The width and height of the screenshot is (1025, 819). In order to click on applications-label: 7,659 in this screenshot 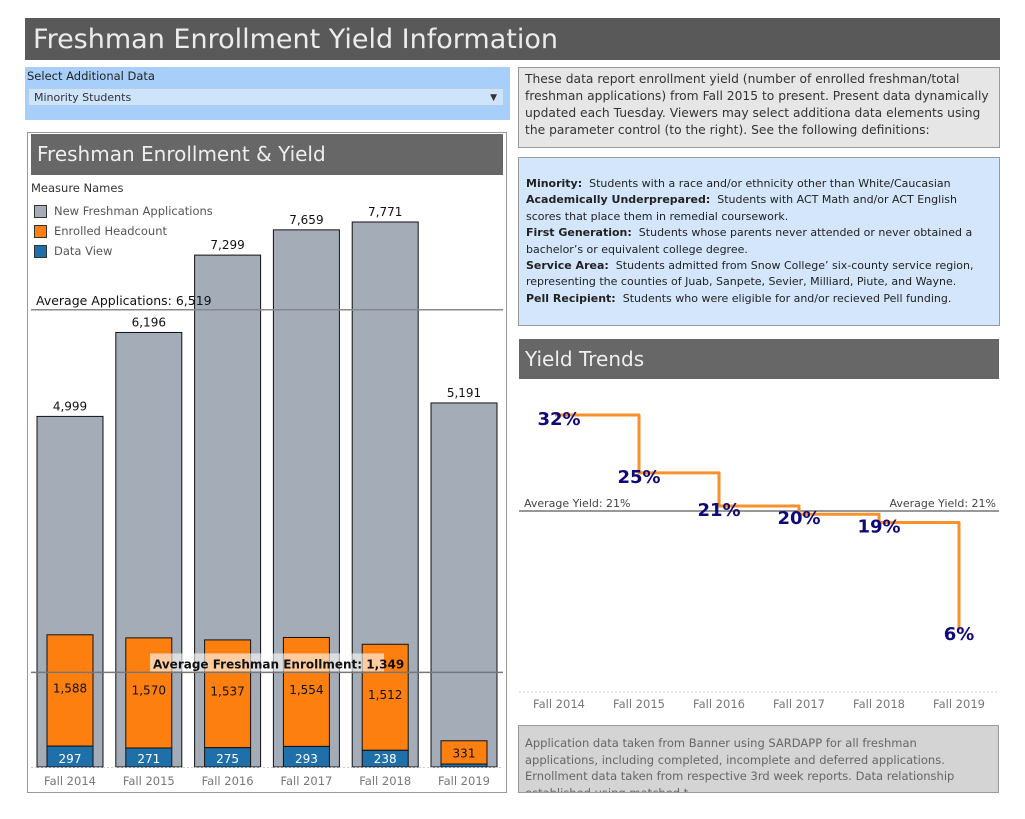, I will do `click(306, 220)`.